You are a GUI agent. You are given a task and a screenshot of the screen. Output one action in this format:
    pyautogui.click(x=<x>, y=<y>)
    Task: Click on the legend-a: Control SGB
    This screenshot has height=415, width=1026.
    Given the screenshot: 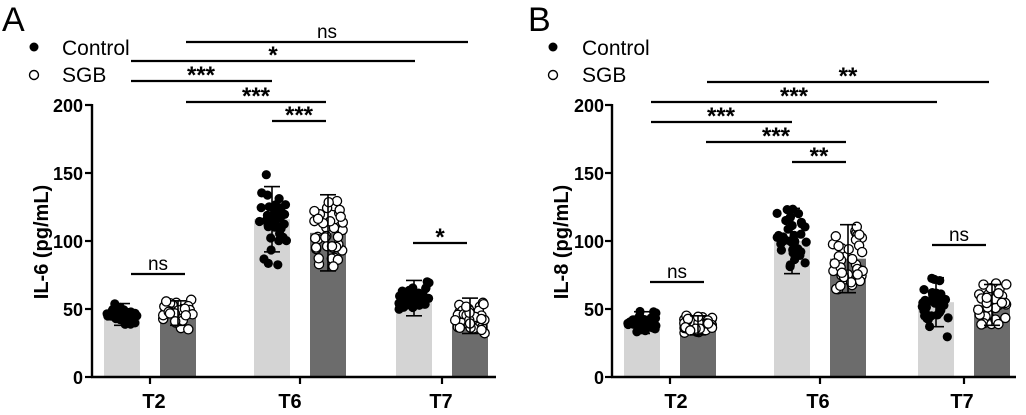 What is the action you would take?
    pyautogui.click(x=79, y=62)
    